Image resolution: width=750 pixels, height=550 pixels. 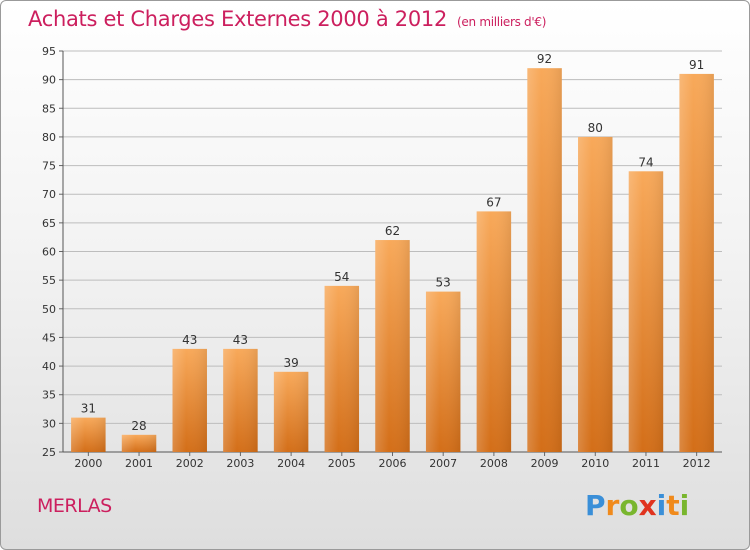 I want to click on bar-shine-2005, so click(x=342, y=368).